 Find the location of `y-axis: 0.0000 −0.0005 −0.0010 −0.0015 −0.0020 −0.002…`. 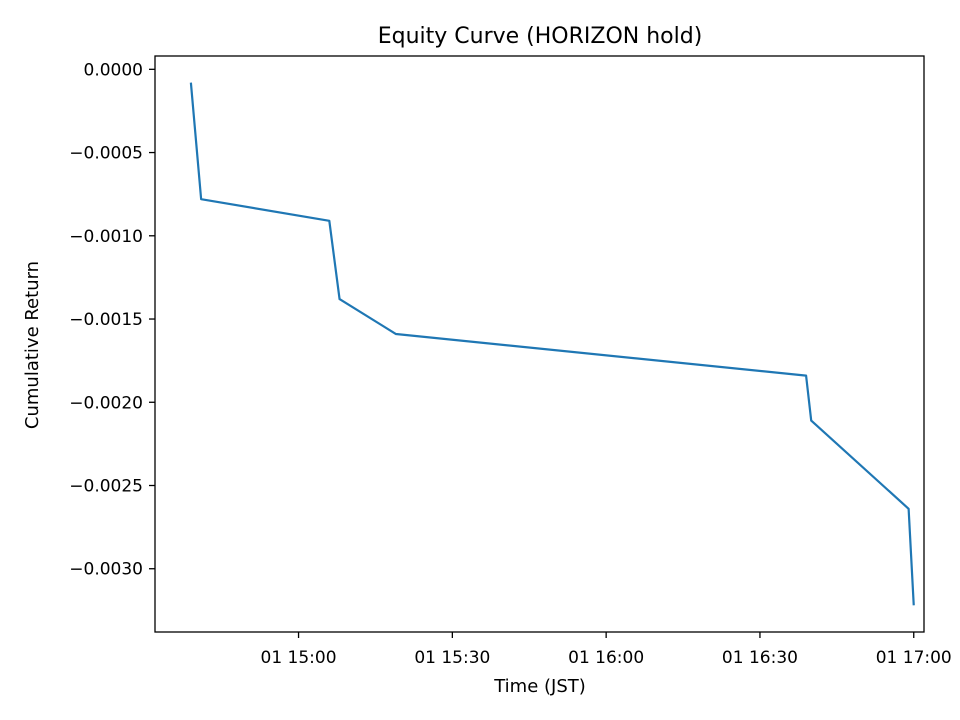

y-axis: 0.0000 −0.0005 −0.0010 −0.0015 −0.0020 −0.002… is located at coordinates (112, 320).